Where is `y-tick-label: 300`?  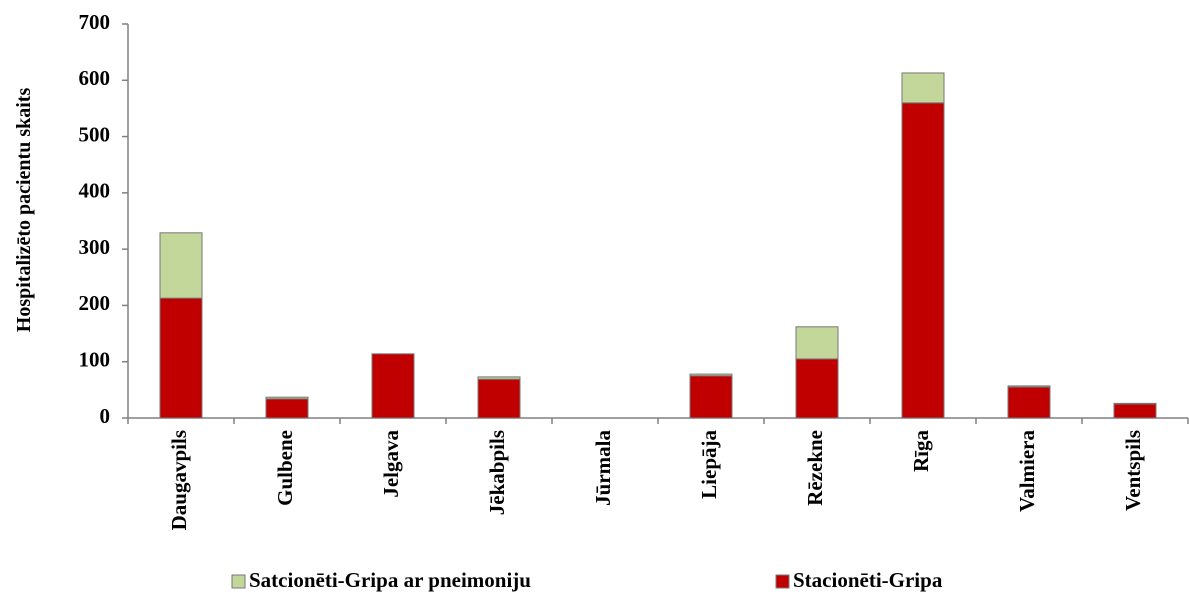
y-tick-label: 300 is located at coordinates (95, 247).